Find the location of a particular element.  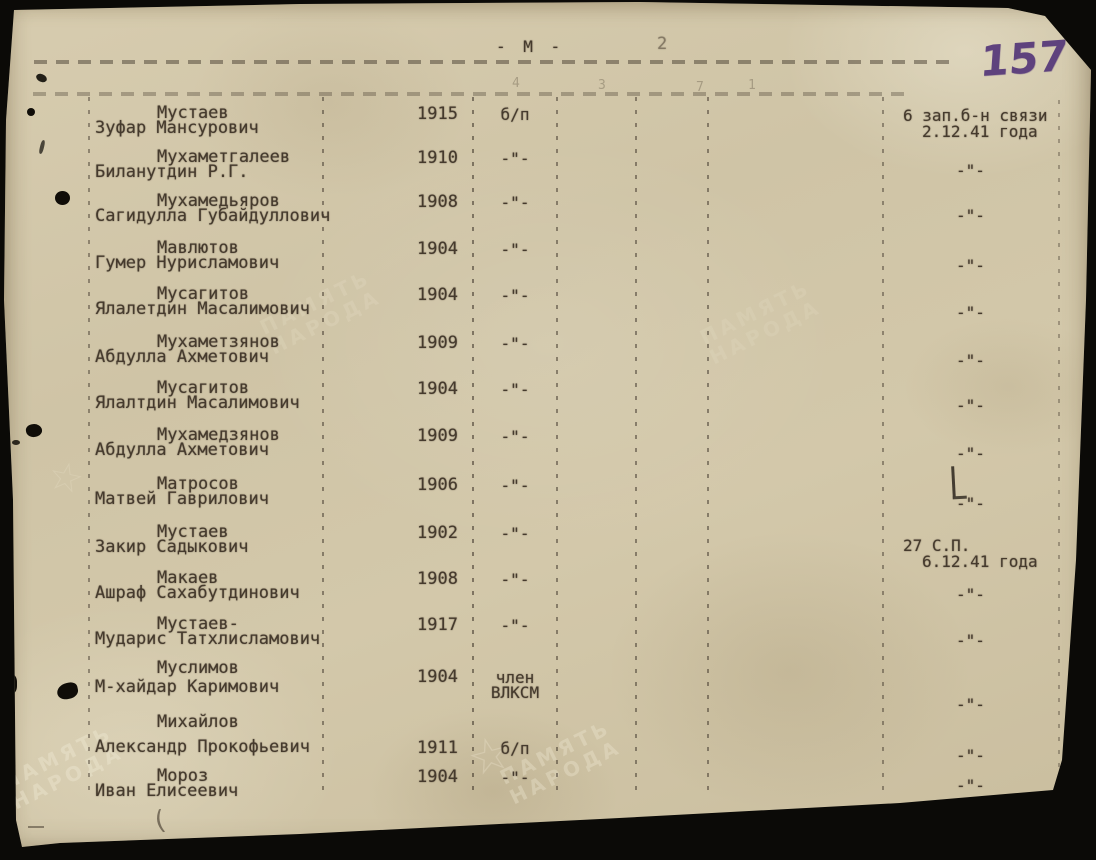

person-name-cell: Макаев Ашраф Сахабутдинович is located at coordinates (214, 585).